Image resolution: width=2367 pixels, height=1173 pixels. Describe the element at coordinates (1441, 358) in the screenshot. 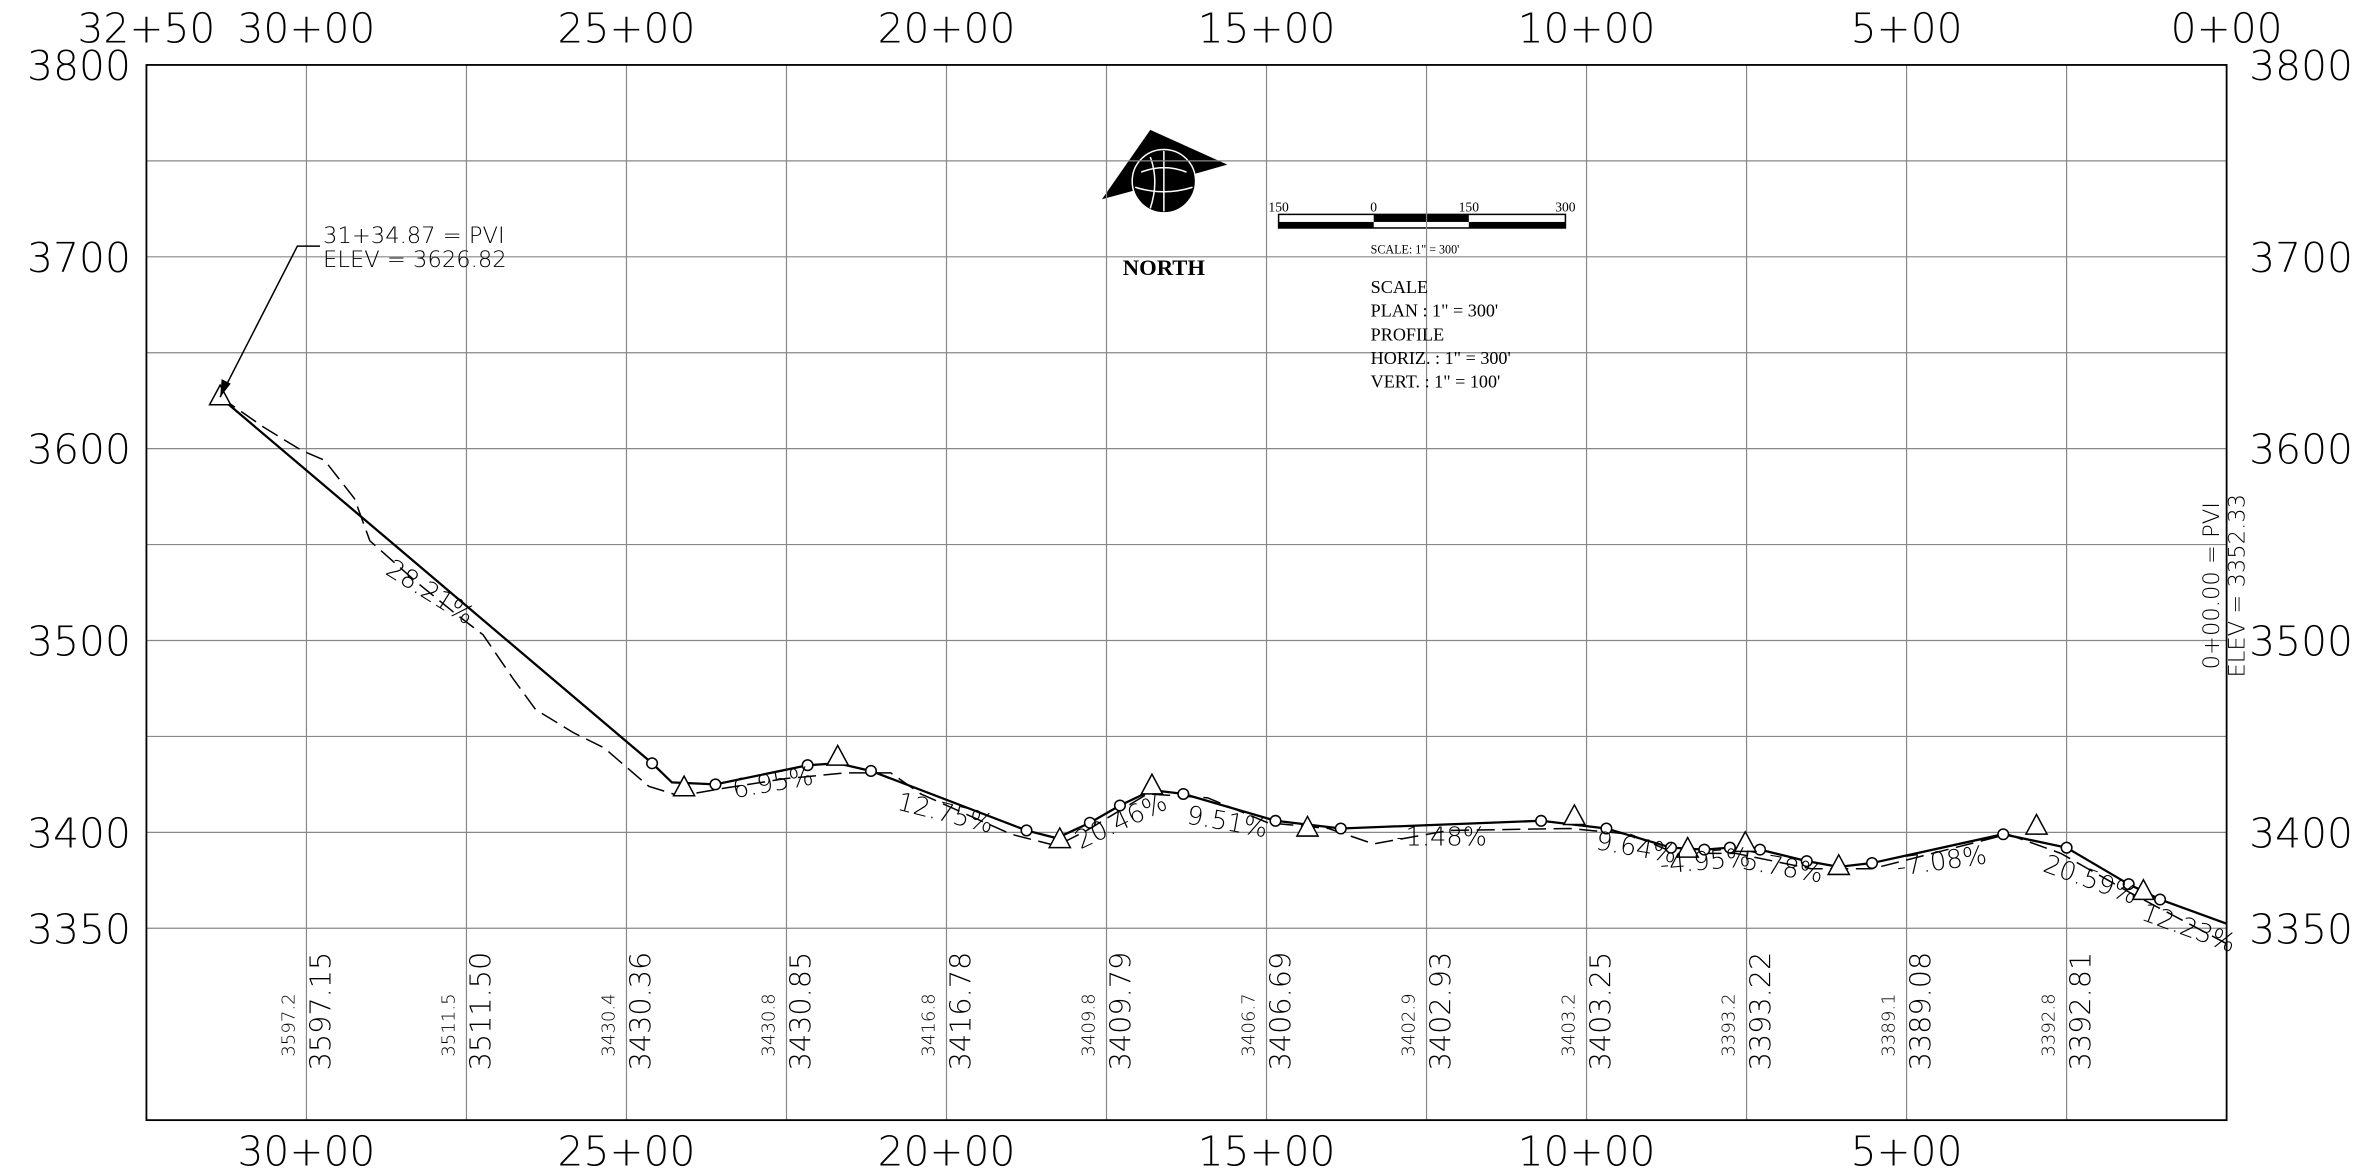

I see `scale-note: HORIZ. : 1" = 300'` at that location.